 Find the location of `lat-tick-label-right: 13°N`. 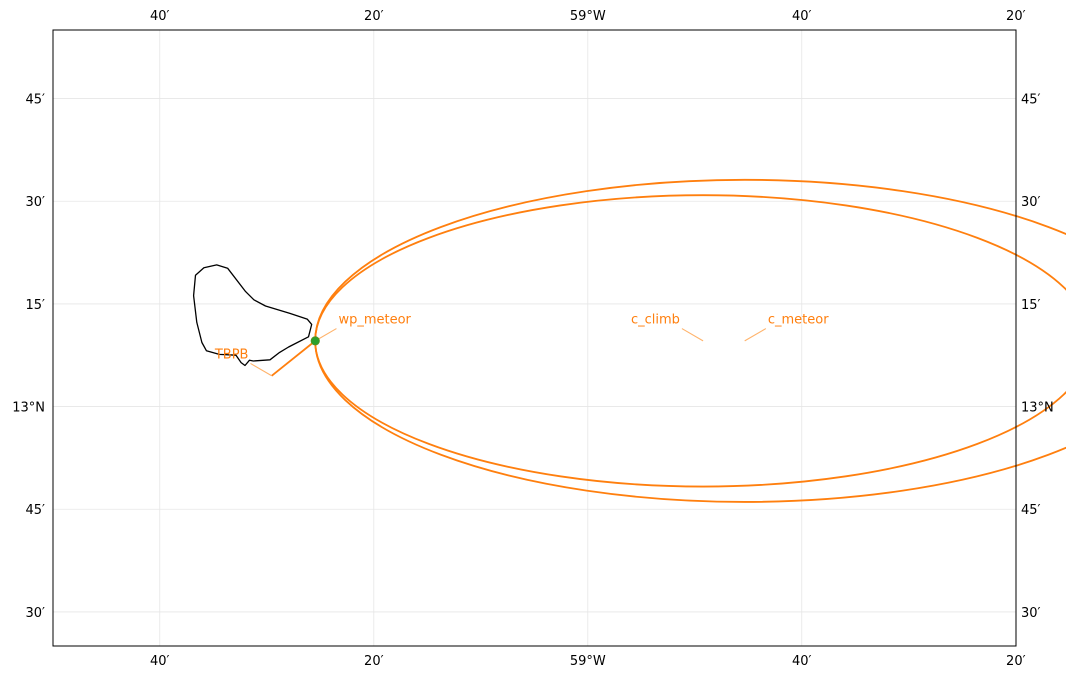

lat-tick-label-right: 13°N is located at coordinates (1037, 408).